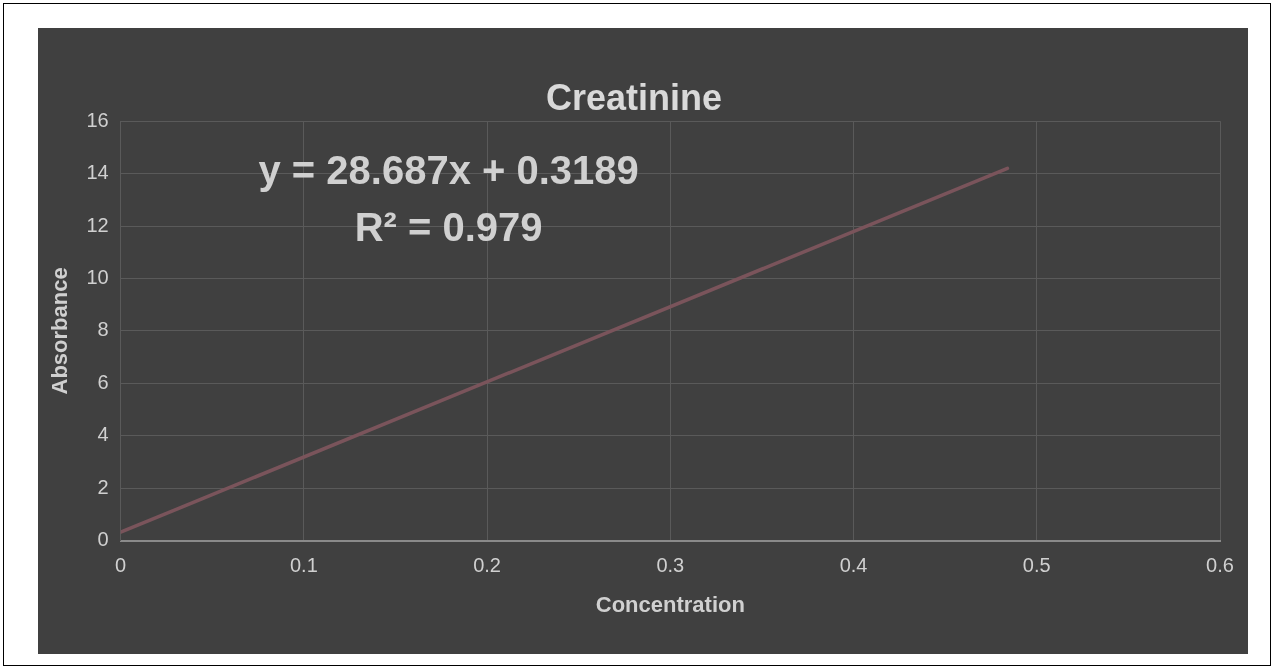 This screenshot has height=671, width=1277. I want to click on y-tick-label: 10, so click(97, 276).